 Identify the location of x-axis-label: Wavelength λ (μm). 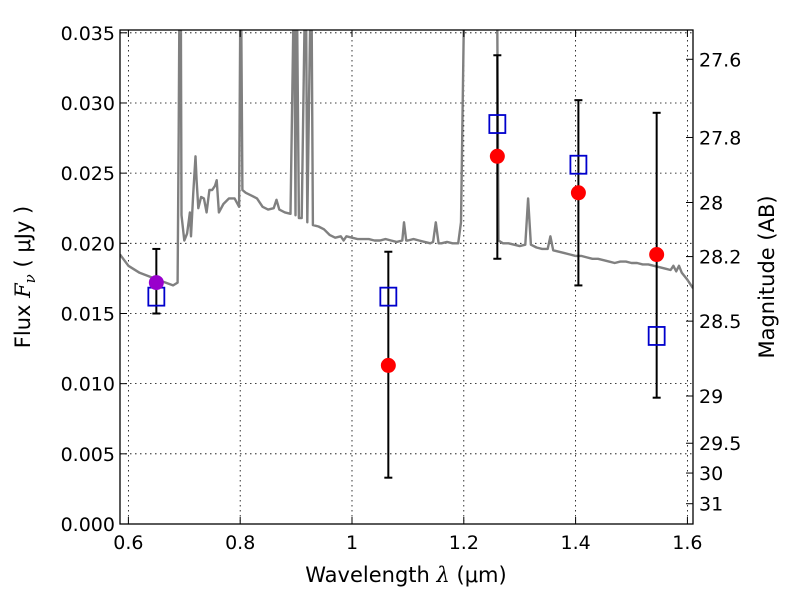
(405, 575).